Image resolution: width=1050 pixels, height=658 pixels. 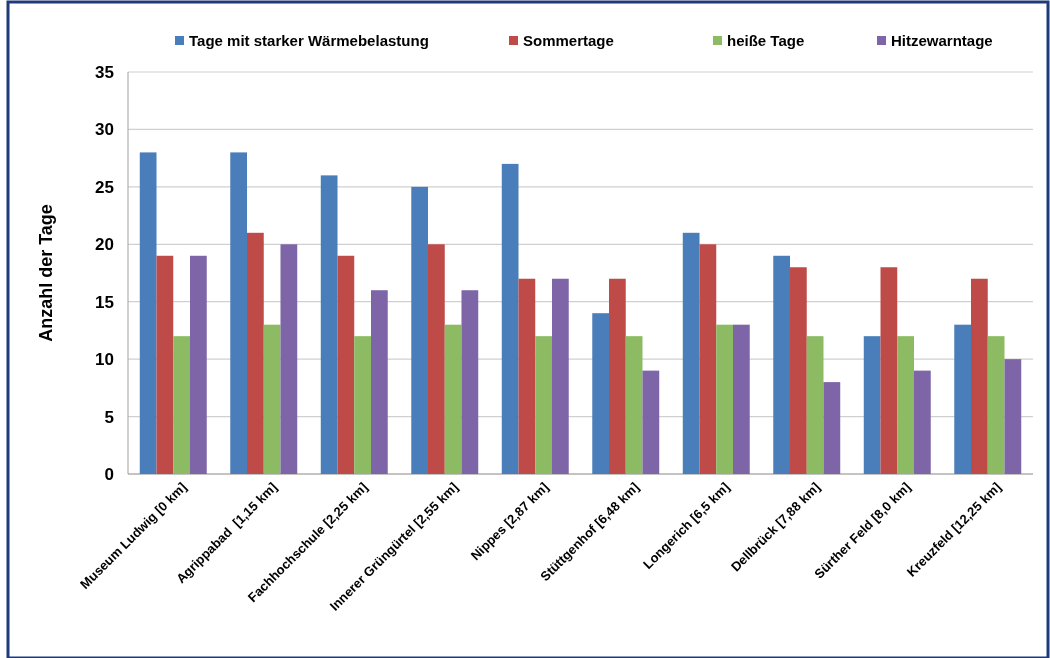 What do you see at coordinates (309, 41) in the screenshot?
I see `legend-label: Tage mit starker Wärmebelastung` at bounding box center [309, 41].